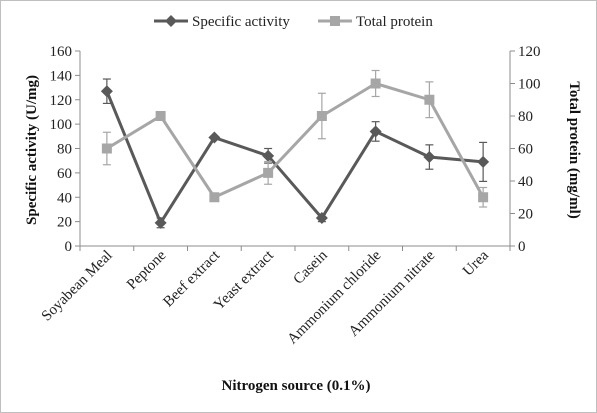  I want to click on y-right-tick-label: 80, so click(525, 117).